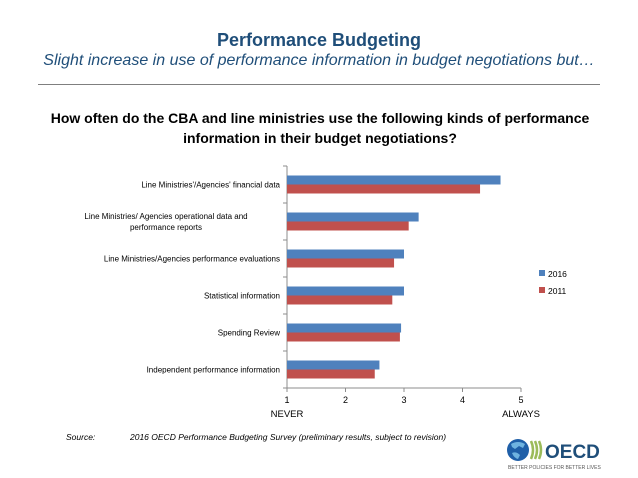 Image resolution: width=638 pixels, height=478 pixels. I want to click on globe-icon, so click(518, 450).